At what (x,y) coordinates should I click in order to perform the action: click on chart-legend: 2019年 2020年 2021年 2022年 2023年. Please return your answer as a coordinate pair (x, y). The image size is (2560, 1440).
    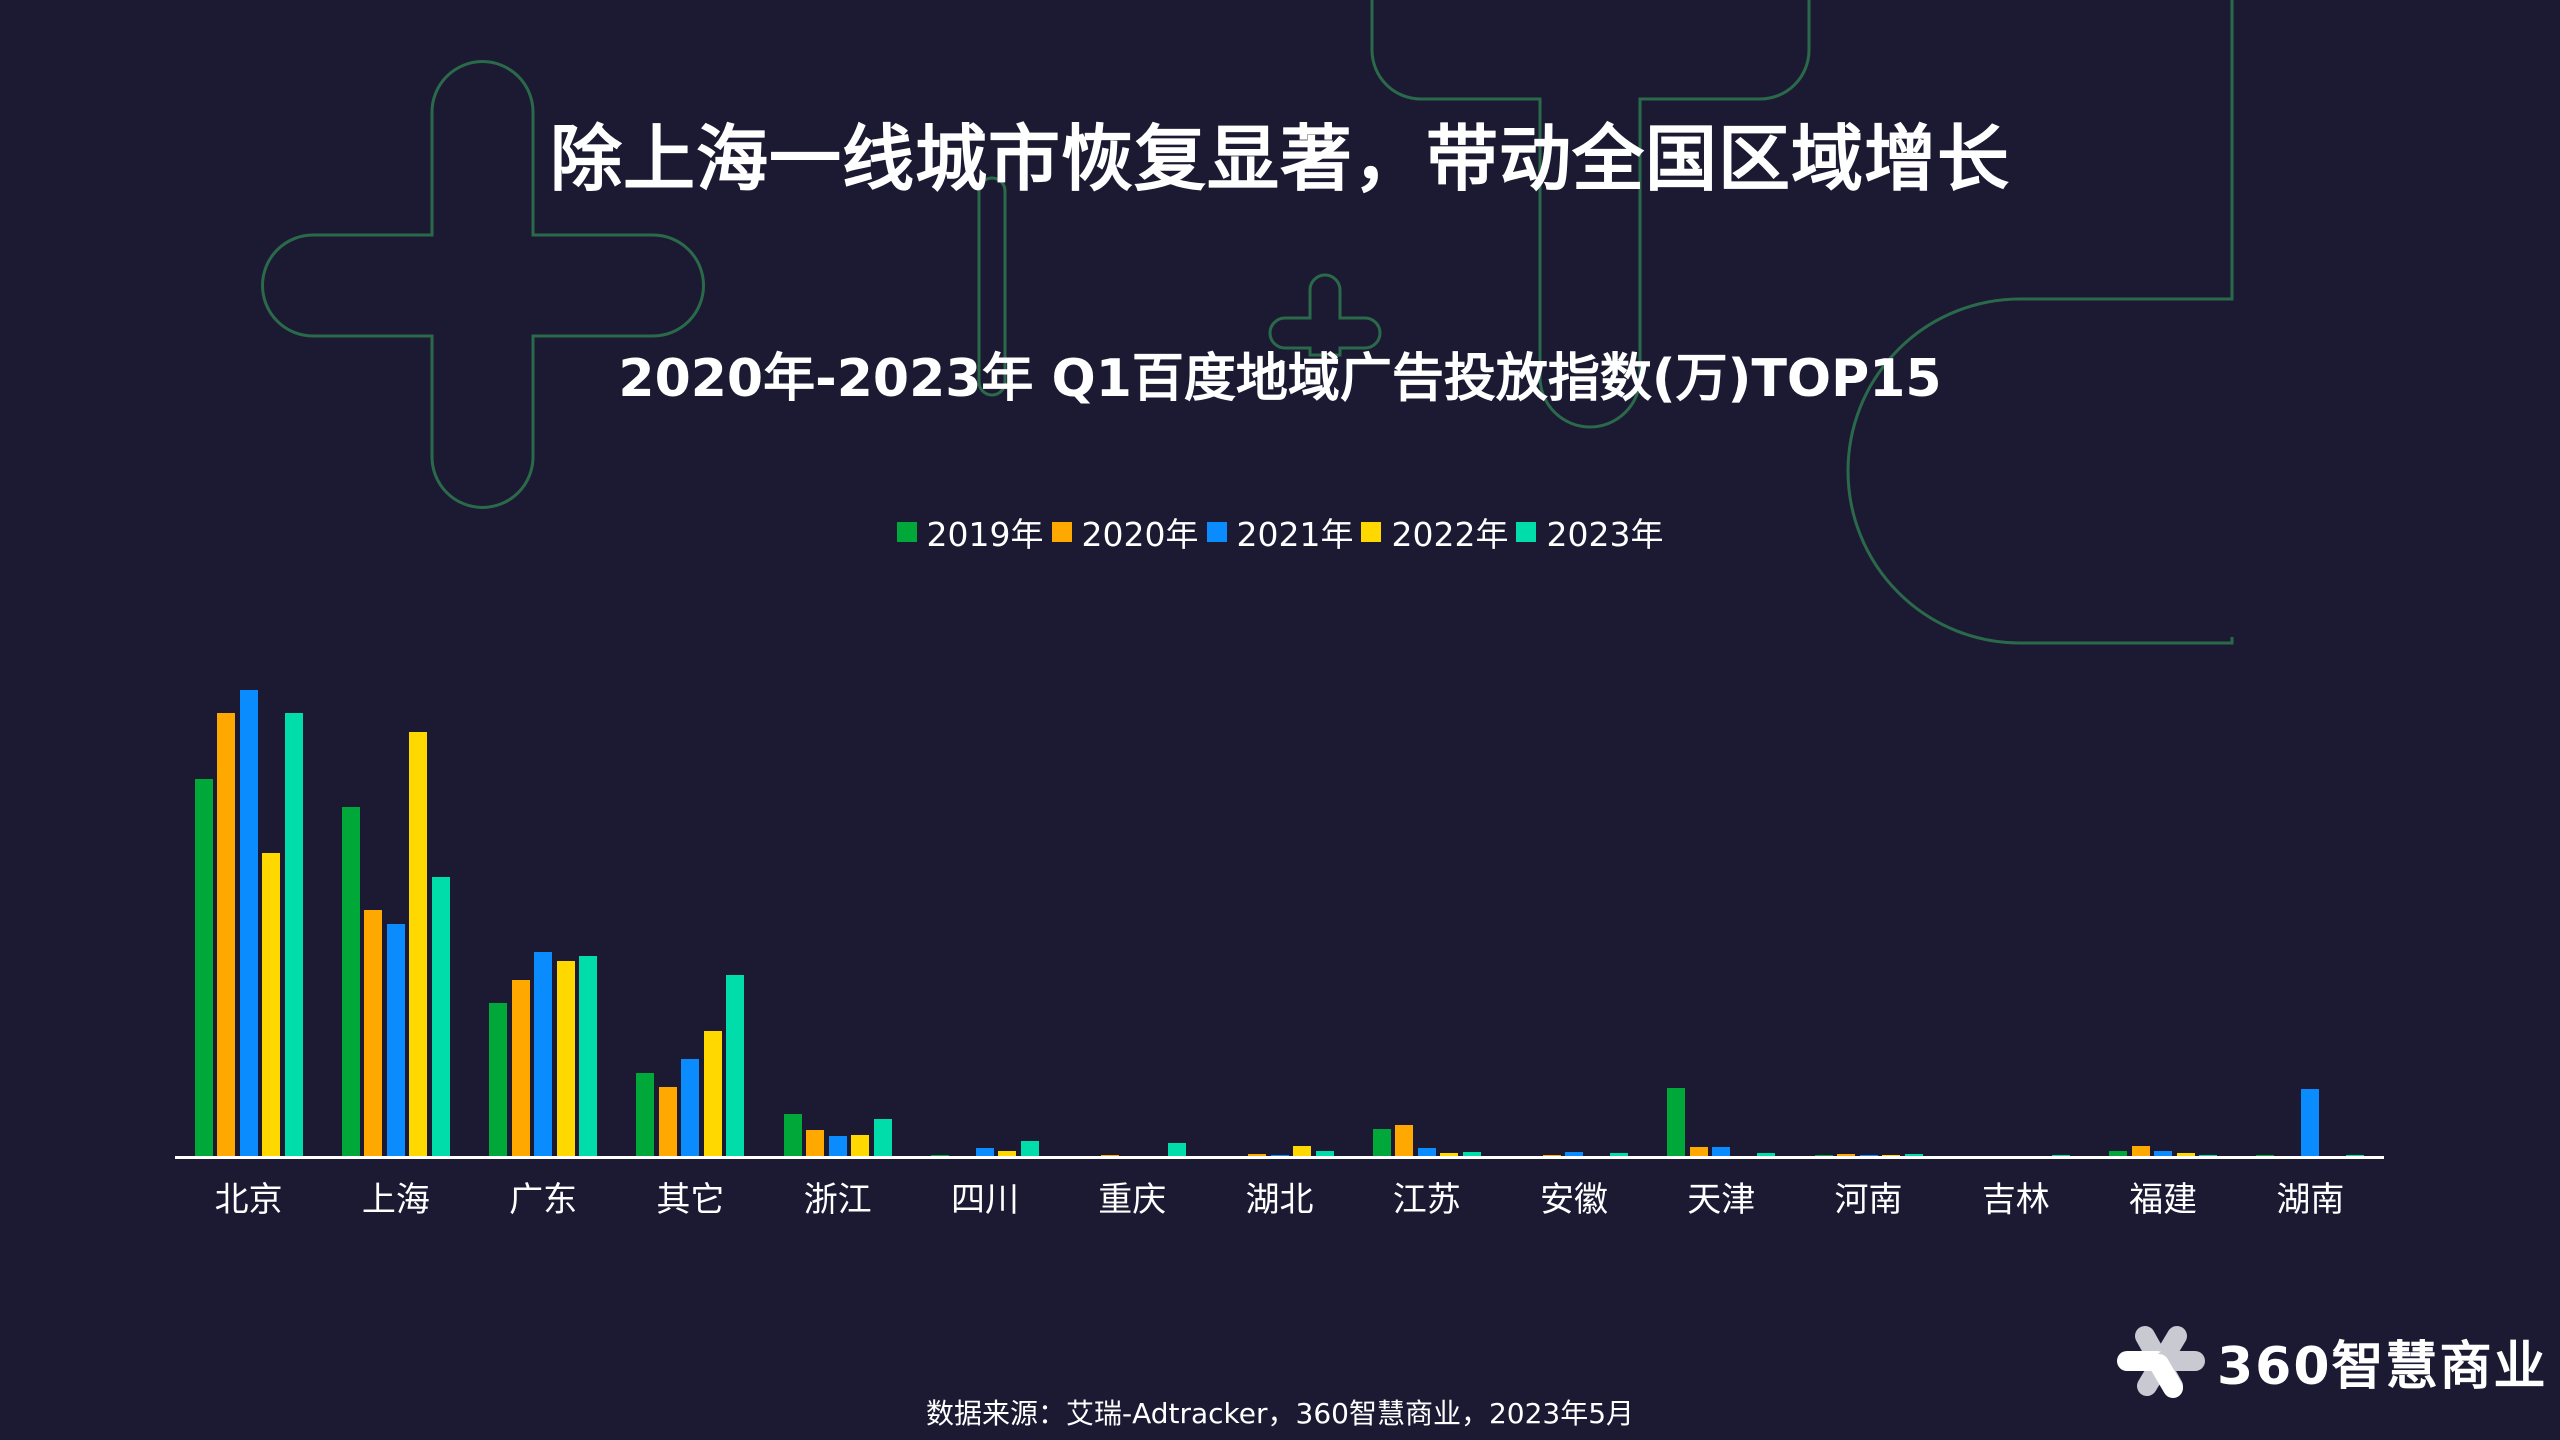
    Looking at the image, I should click on (1280, 532).